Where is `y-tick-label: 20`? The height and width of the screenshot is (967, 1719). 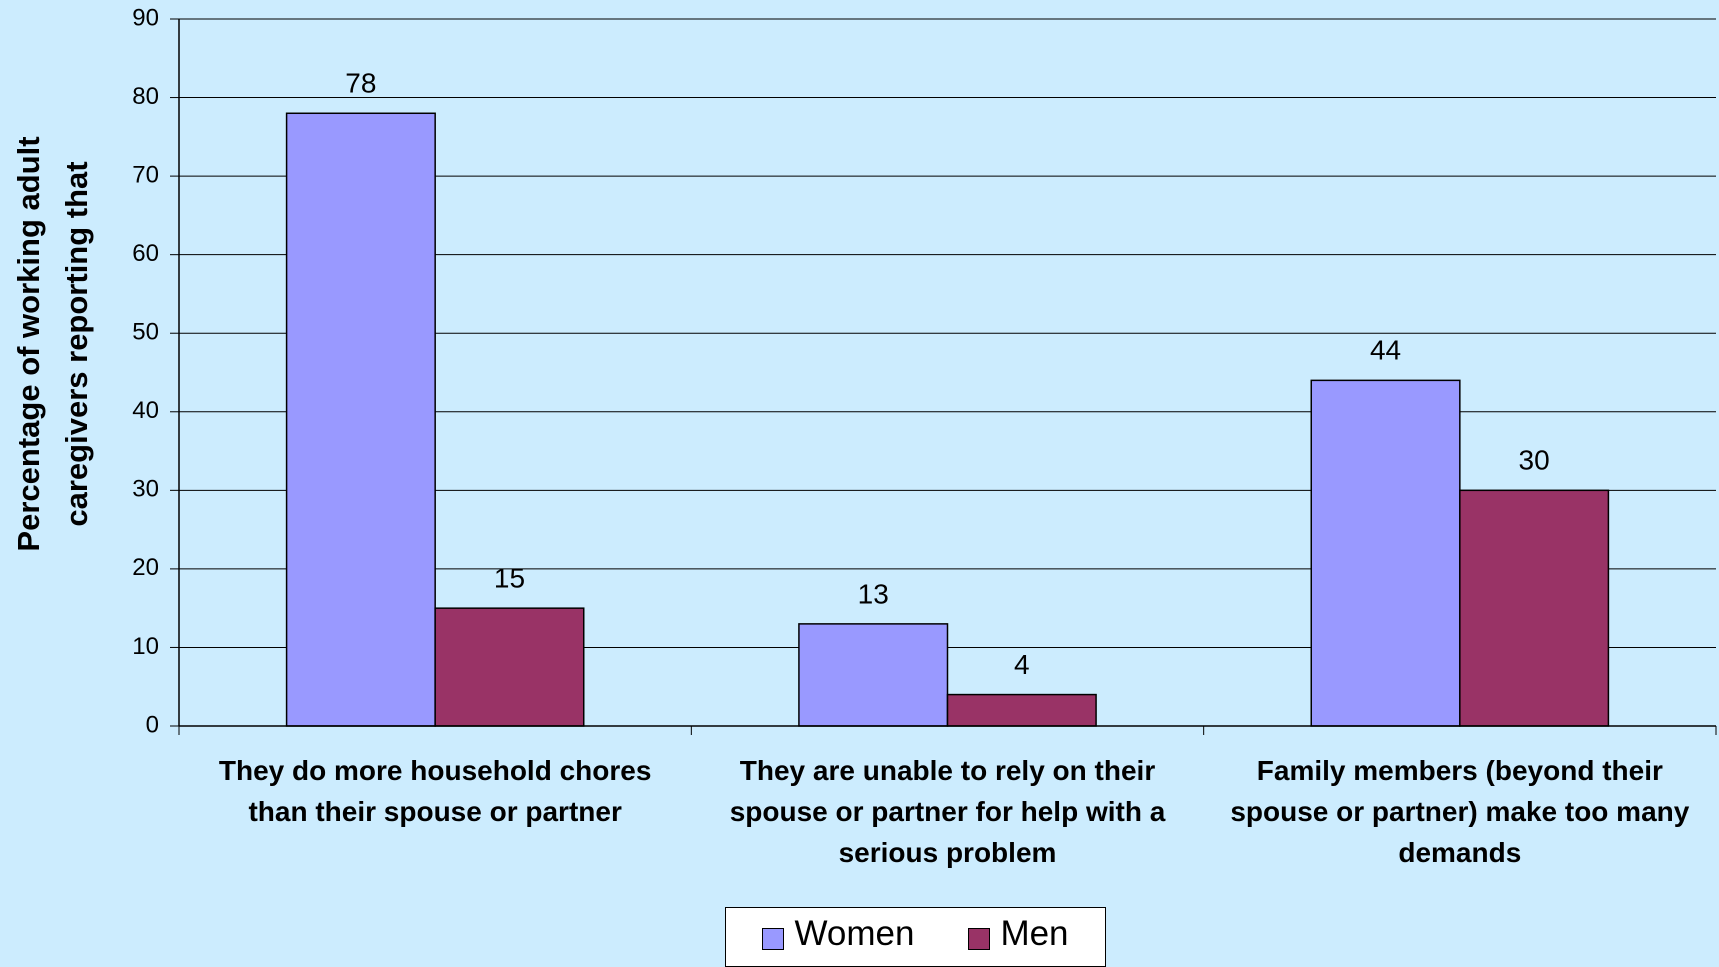 y-tick-label: 20 is located at coordinates (145, 567).